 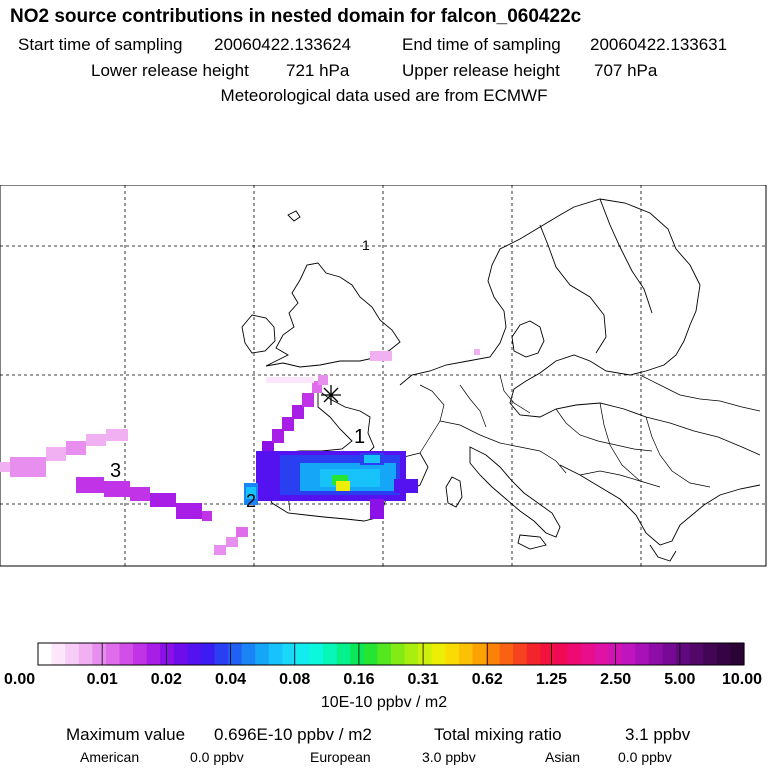 I want to click on sweden-finland-border, so click(x=626, y=256).